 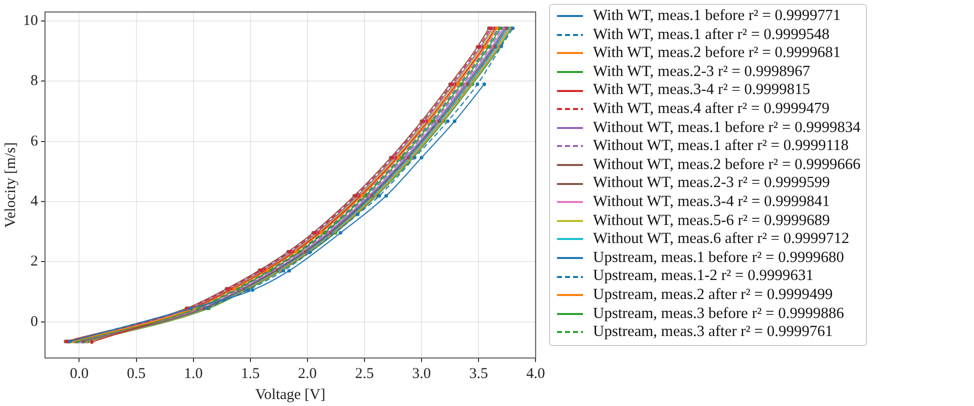 I want to click on legend-label: With WT, meas.4 after r² = 0.9999479, so click(x=711, y=109).